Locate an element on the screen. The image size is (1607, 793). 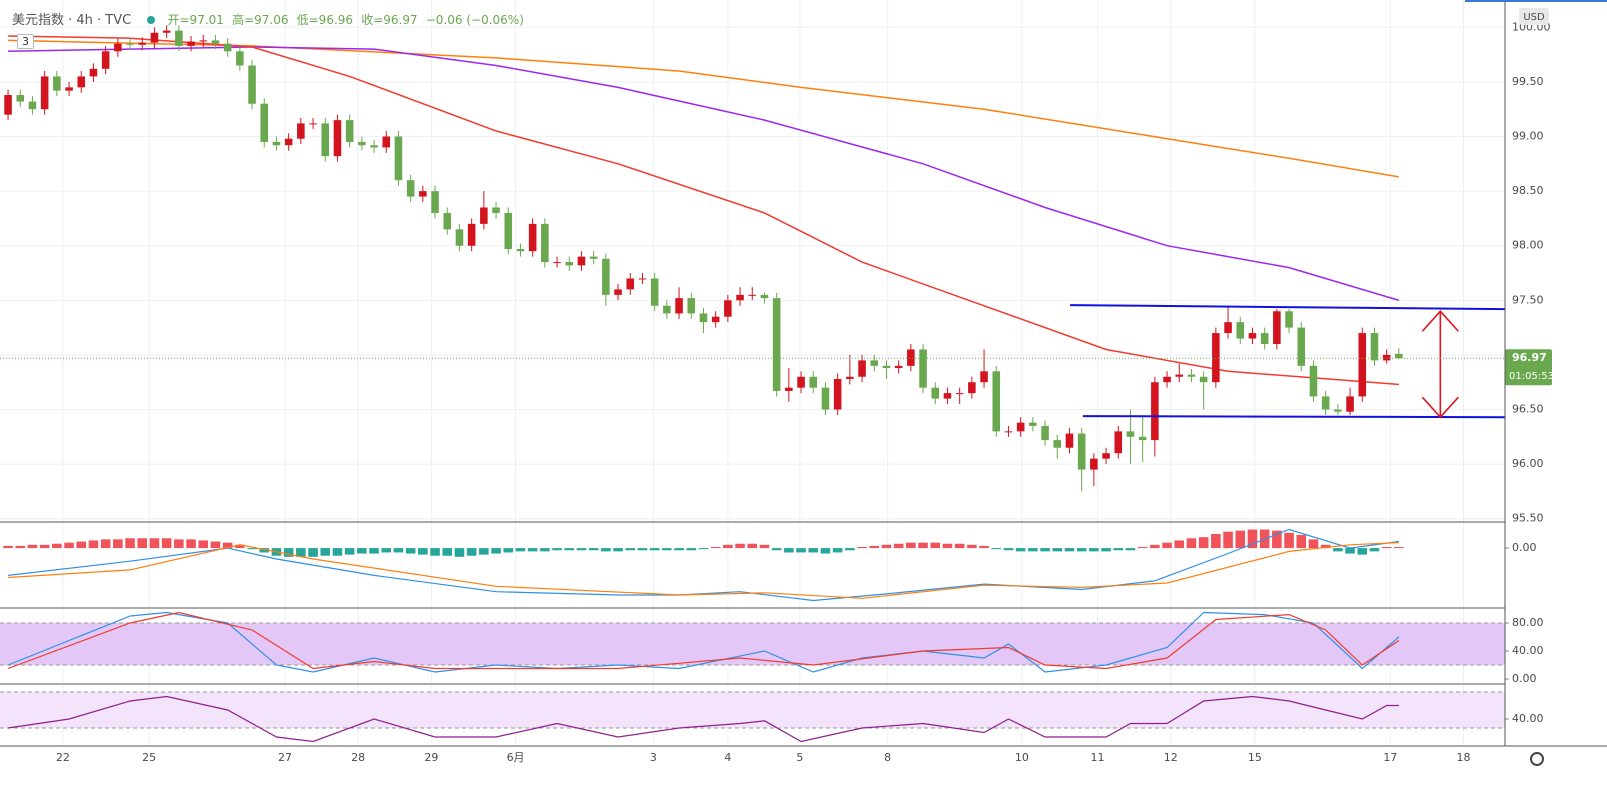
ohlc-low: 低=96.96 is located at coordinates (325, 20).